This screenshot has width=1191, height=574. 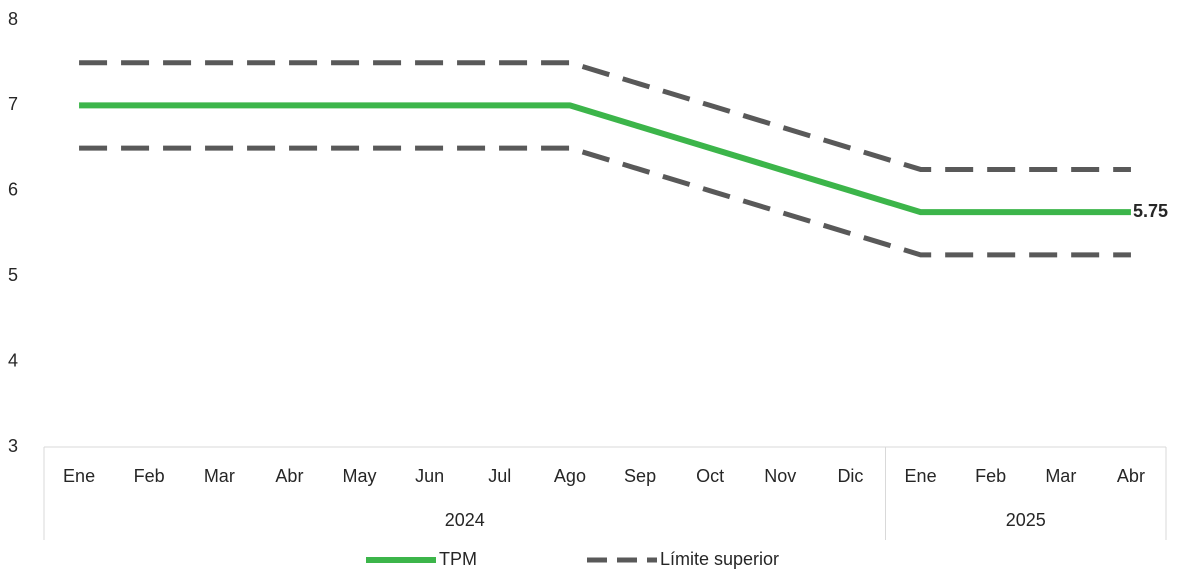 I want to click on y-tick-label: 8, so click(x=13, y=19).